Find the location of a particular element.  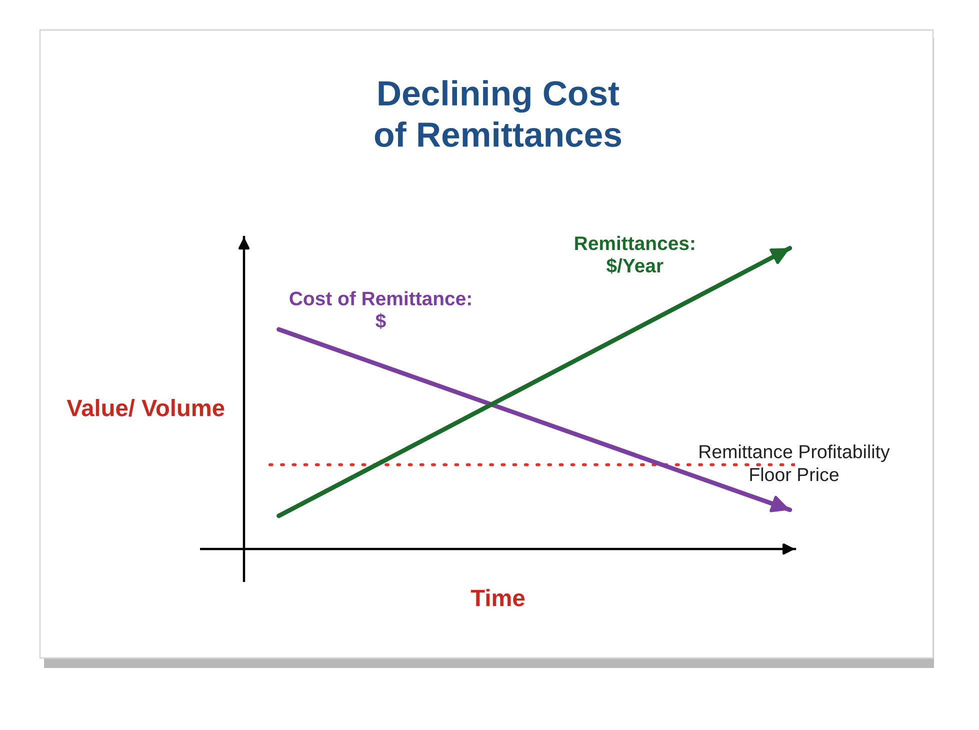

chart-title: Declining Cost of Remittances is located at coordinates (498, 113).